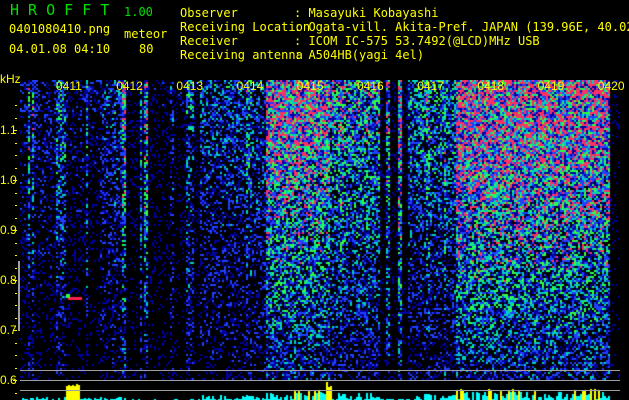 The image size is (629, 400). What do you see at coordinates (209, 13) in the screenshot?
I see `info-label-observer: Observer` at bounding box center [209, 13].